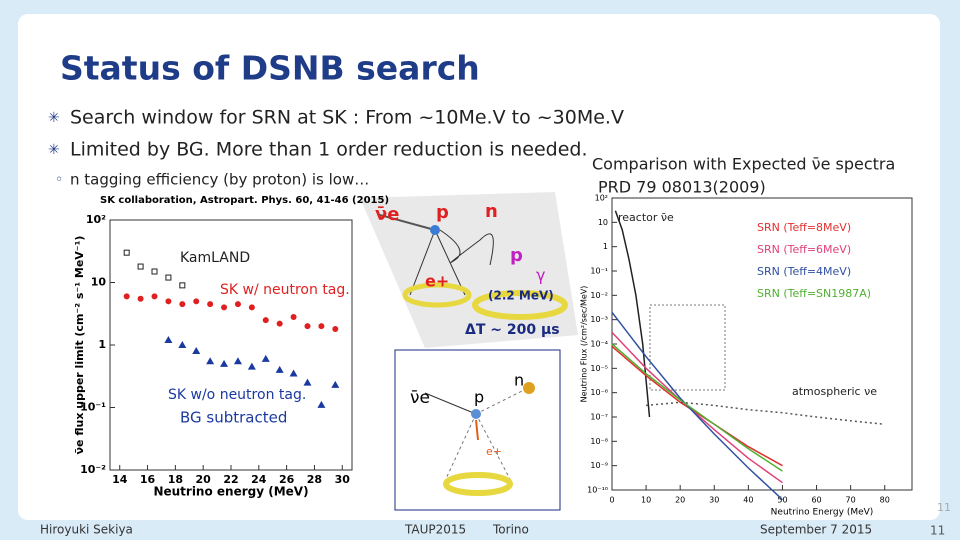 The image size is (960, 540). Describe the element at coordinates (937, 531) in the screenshot. I see `page-number: 11` at that location.